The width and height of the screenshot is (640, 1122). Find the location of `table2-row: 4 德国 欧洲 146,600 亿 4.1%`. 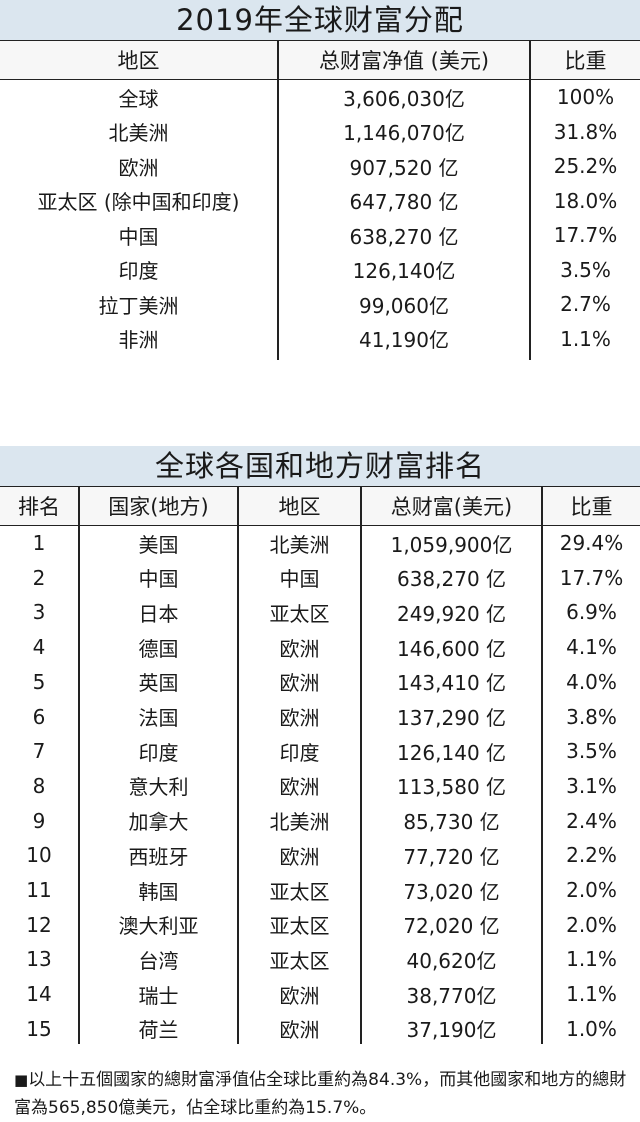

table2-row: 4 德国 欧洲 146,600 亿 4.1% is located at coordinates (320, 647).